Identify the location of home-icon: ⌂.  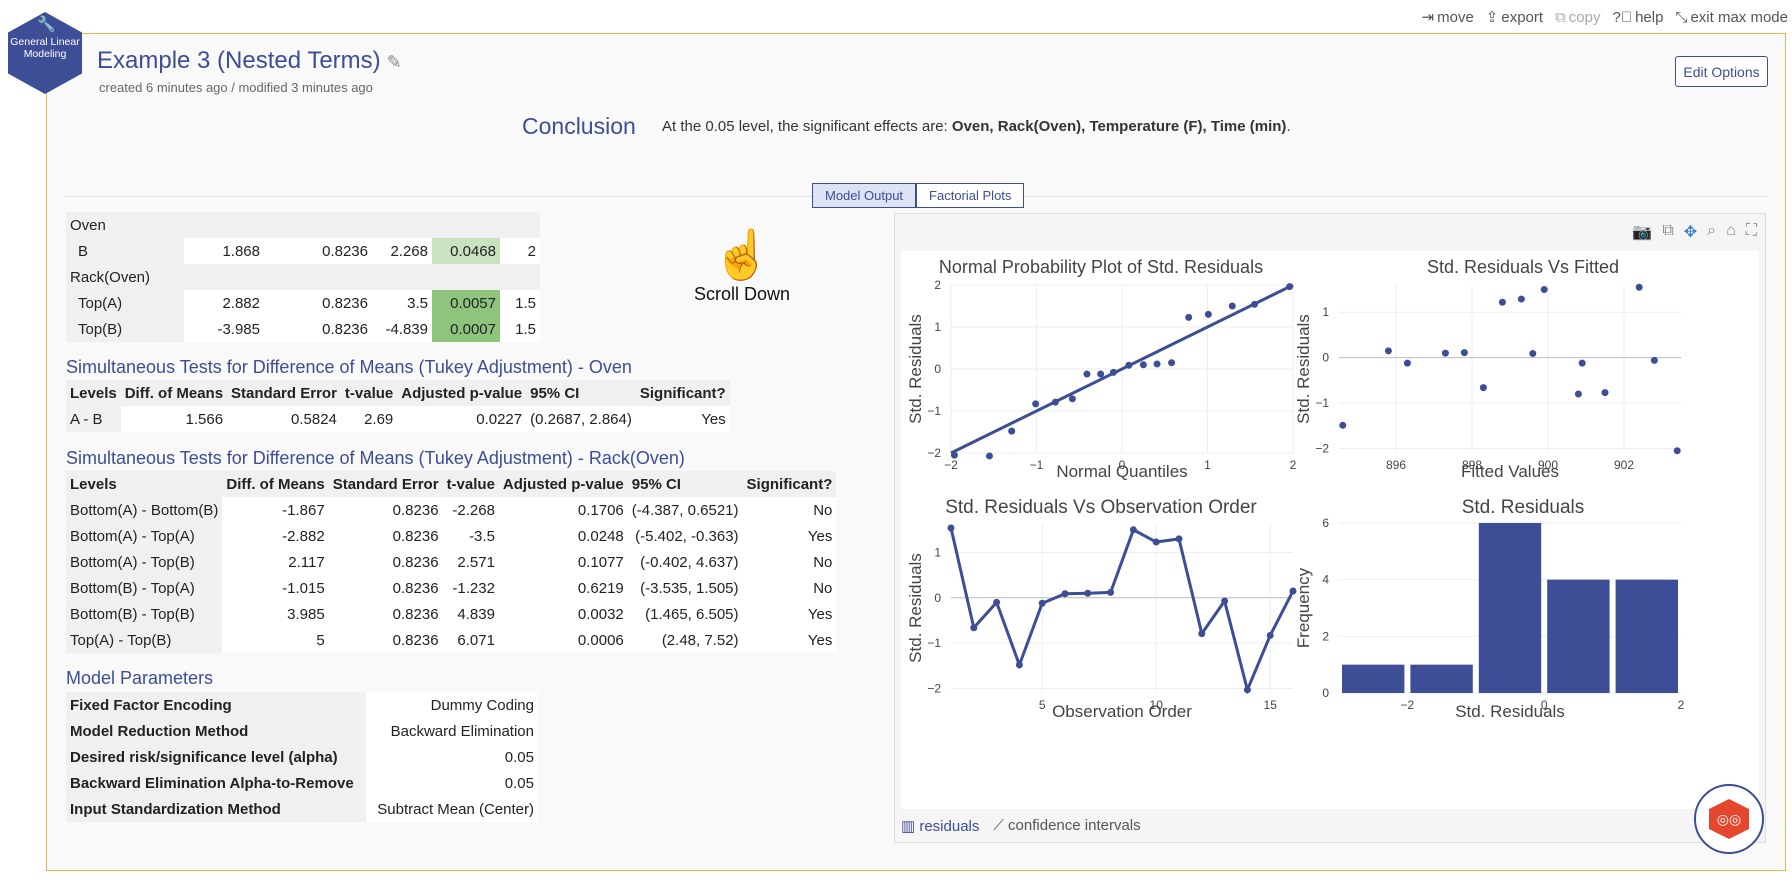
(1731, 230).